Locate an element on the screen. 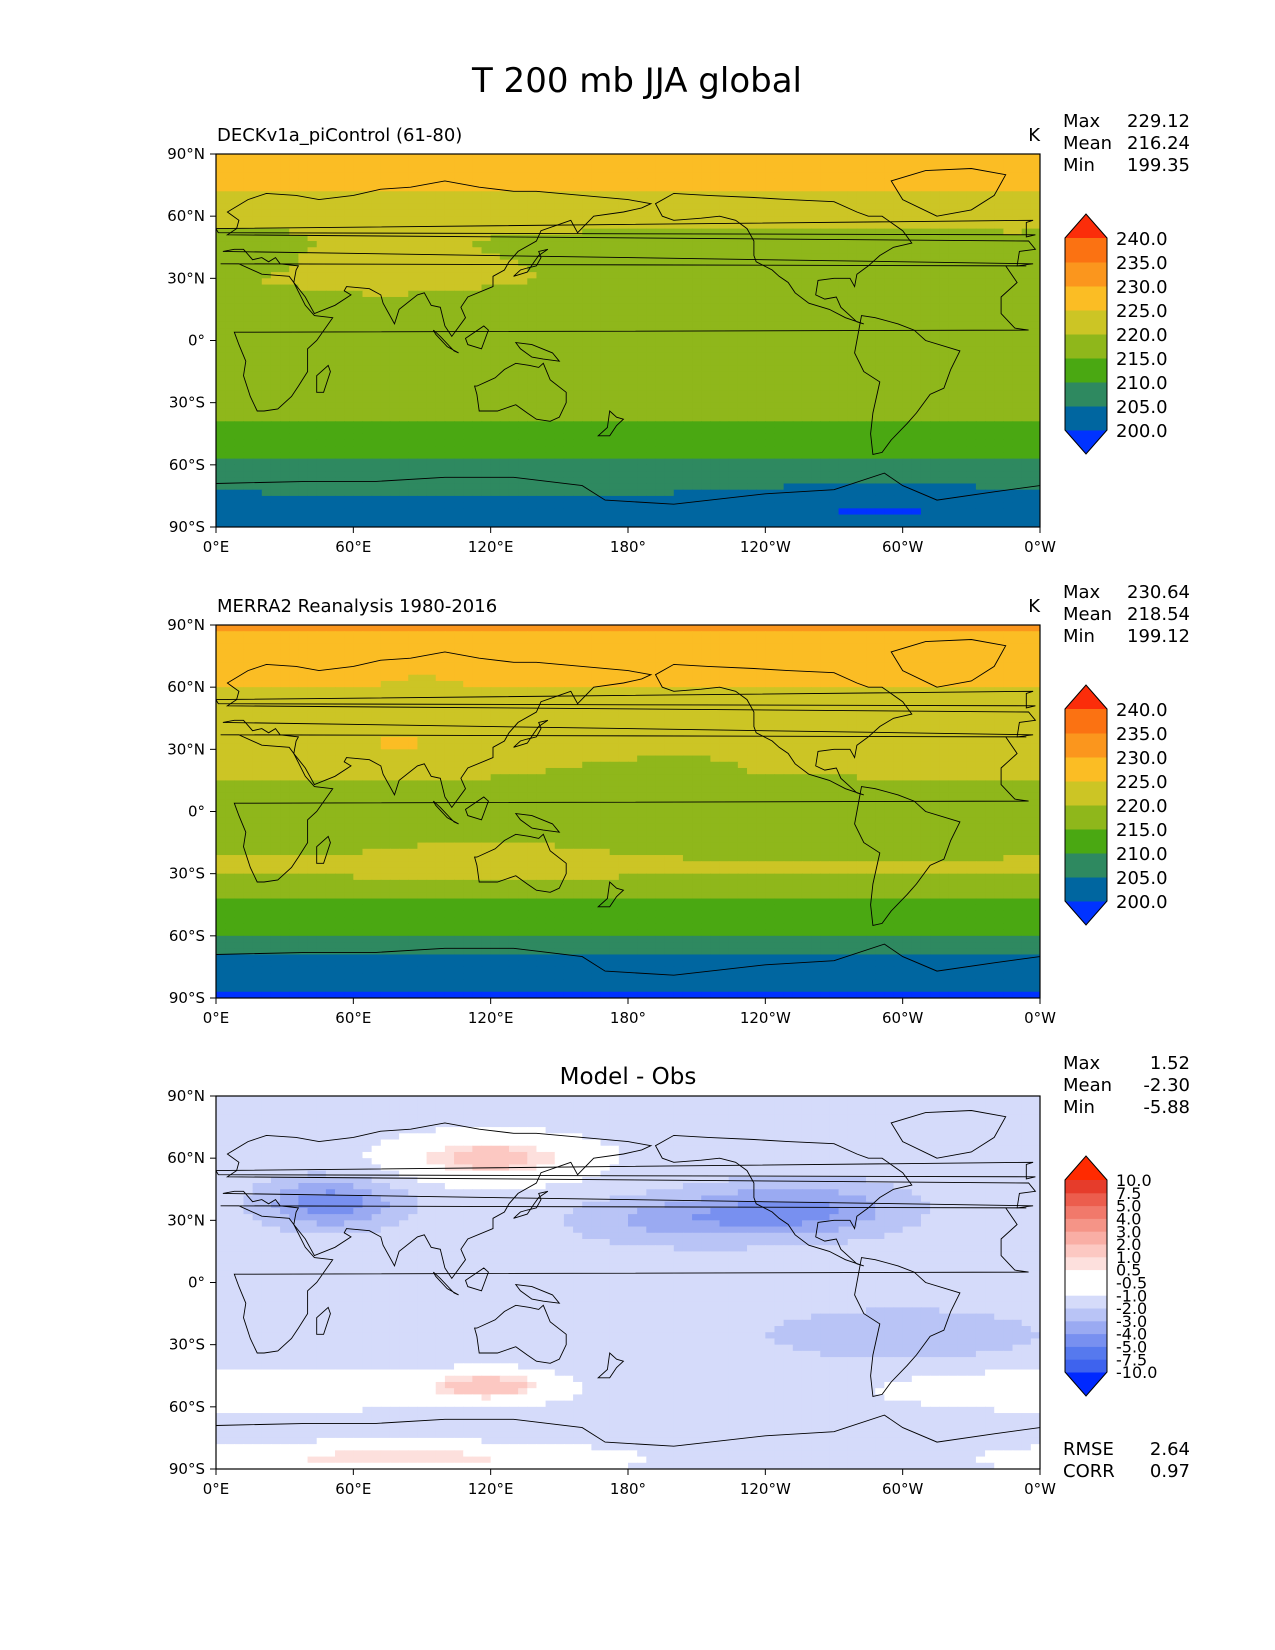 Image resolution: width=1275 pixels, height=1650 pixels. stat-value: 216.24 is located at coordinates (1158, 143).